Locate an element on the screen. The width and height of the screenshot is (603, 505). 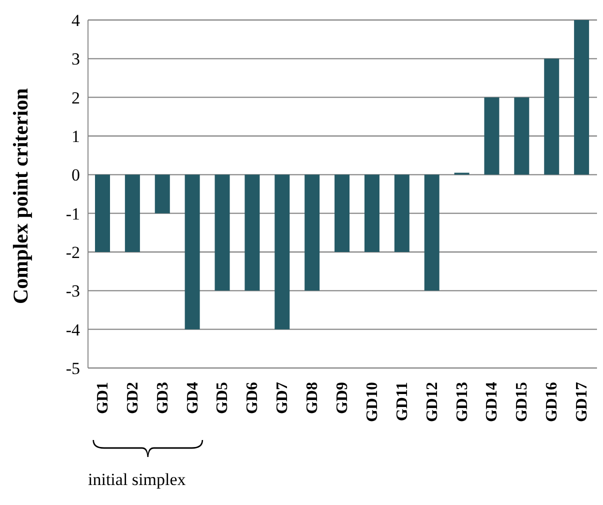
x-tick-label: GD17 is located at coordinates (582, 402).